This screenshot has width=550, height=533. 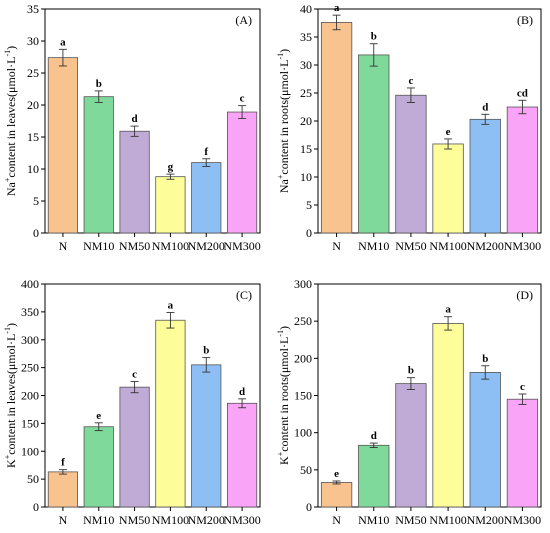 I want to click on significance-letter: cd, so click(x=522, y=93).